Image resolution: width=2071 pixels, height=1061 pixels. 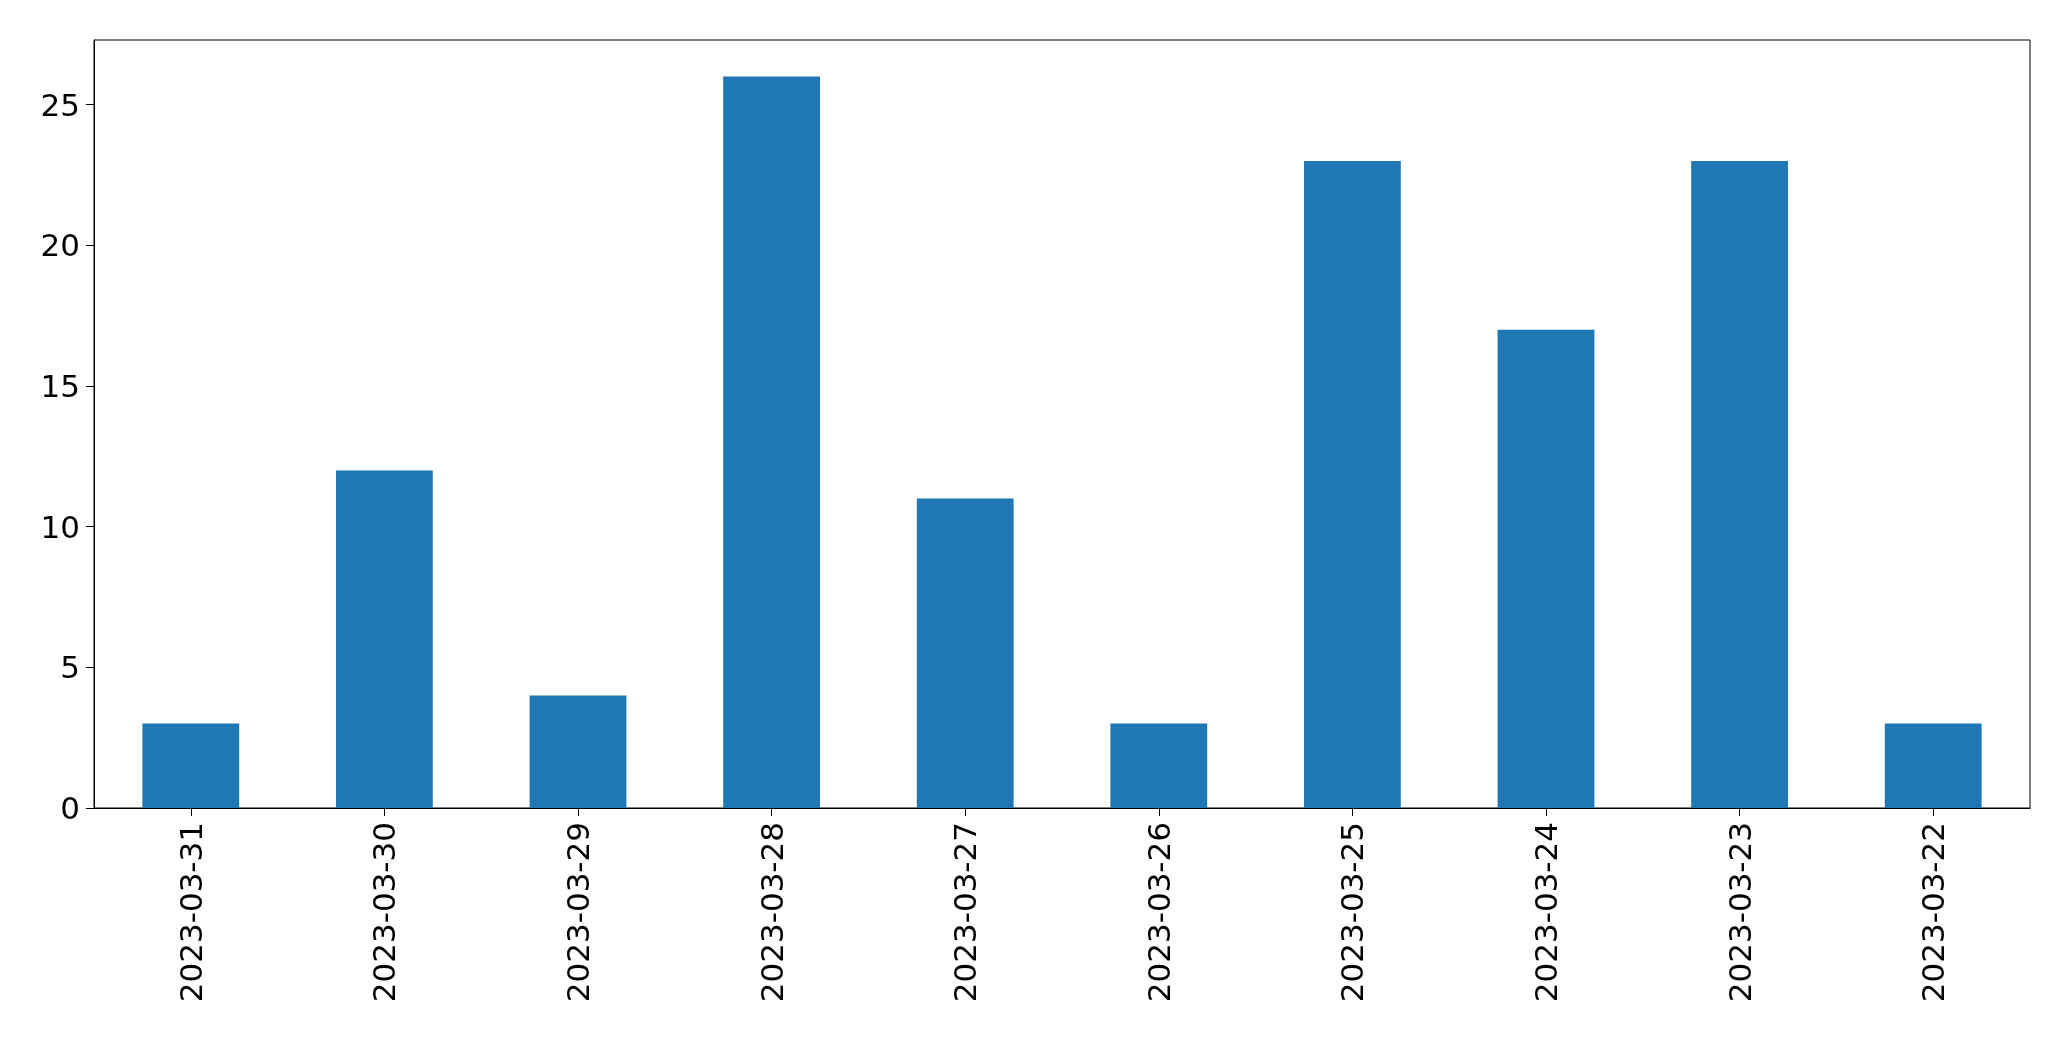 I want to click on y-tick-label: 10, so click(x=60, y=526).